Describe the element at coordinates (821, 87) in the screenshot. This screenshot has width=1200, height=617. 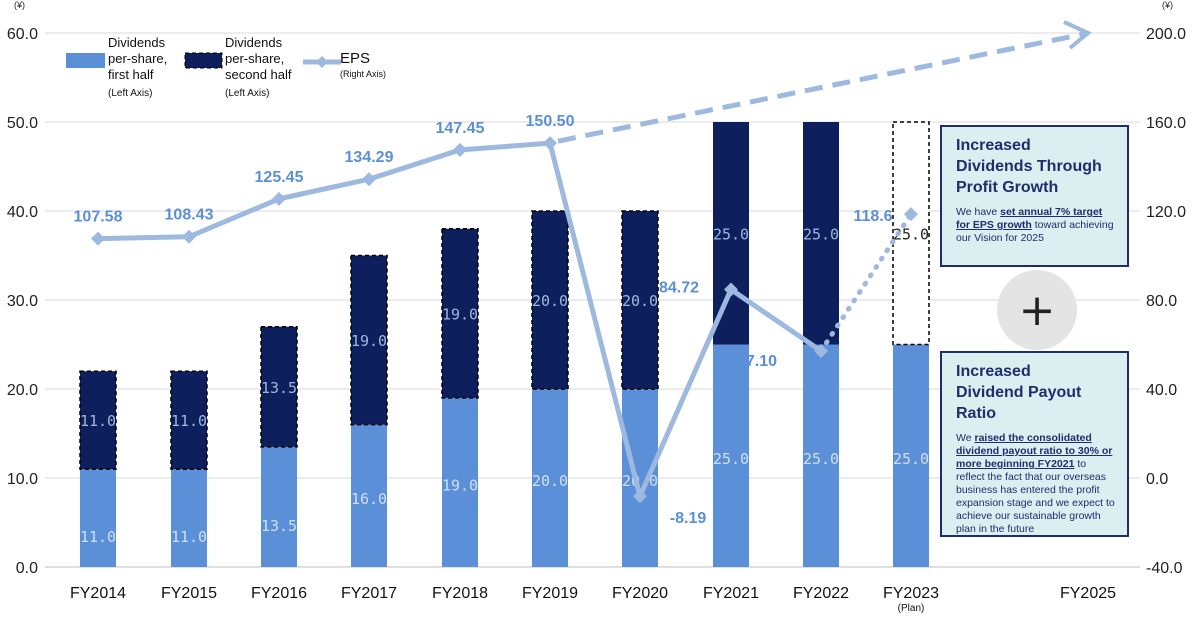
I see `eps-trend-arrow` at that location.